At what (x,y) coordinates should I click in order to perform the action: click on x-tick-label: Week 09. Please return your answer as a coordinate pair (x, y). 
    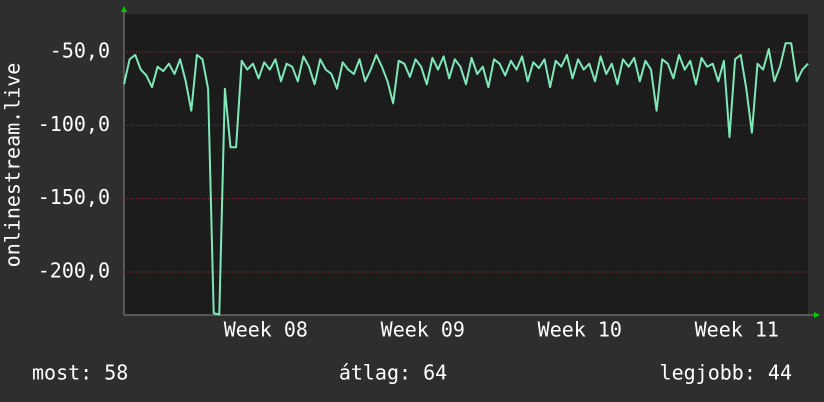
    Looking at the image, I should click on (423, 330).